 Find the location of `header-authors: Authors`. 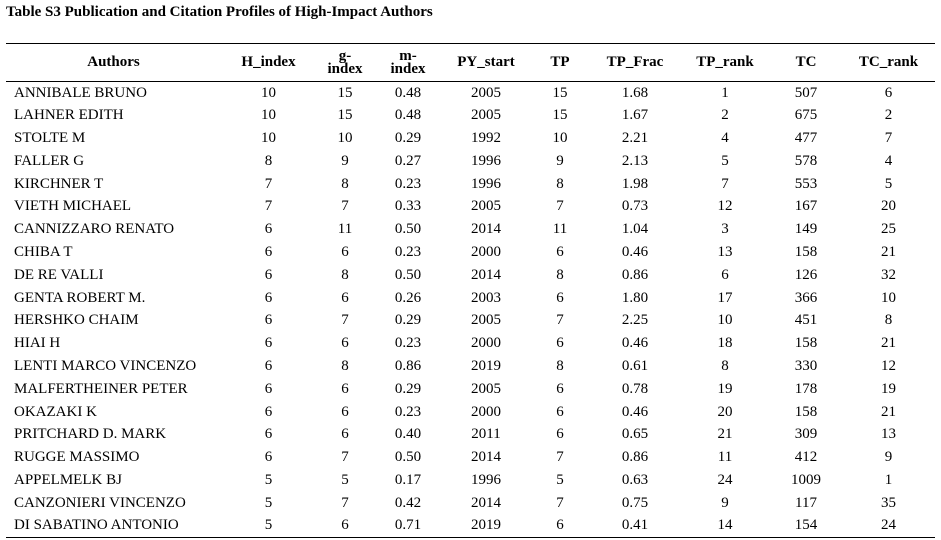

header-authors: Authors is located at coordinates (113, 62).